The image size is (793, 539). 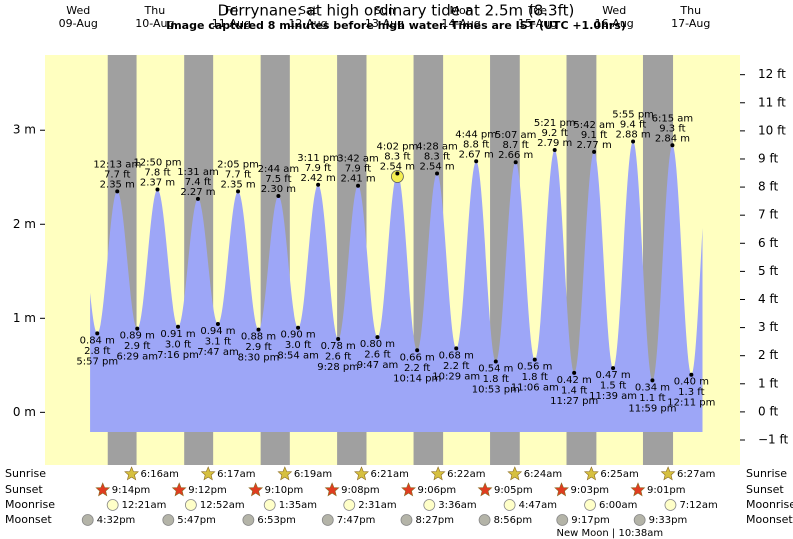 I want to click on tide-label: 2.77 m, so click(x=594, y=145).